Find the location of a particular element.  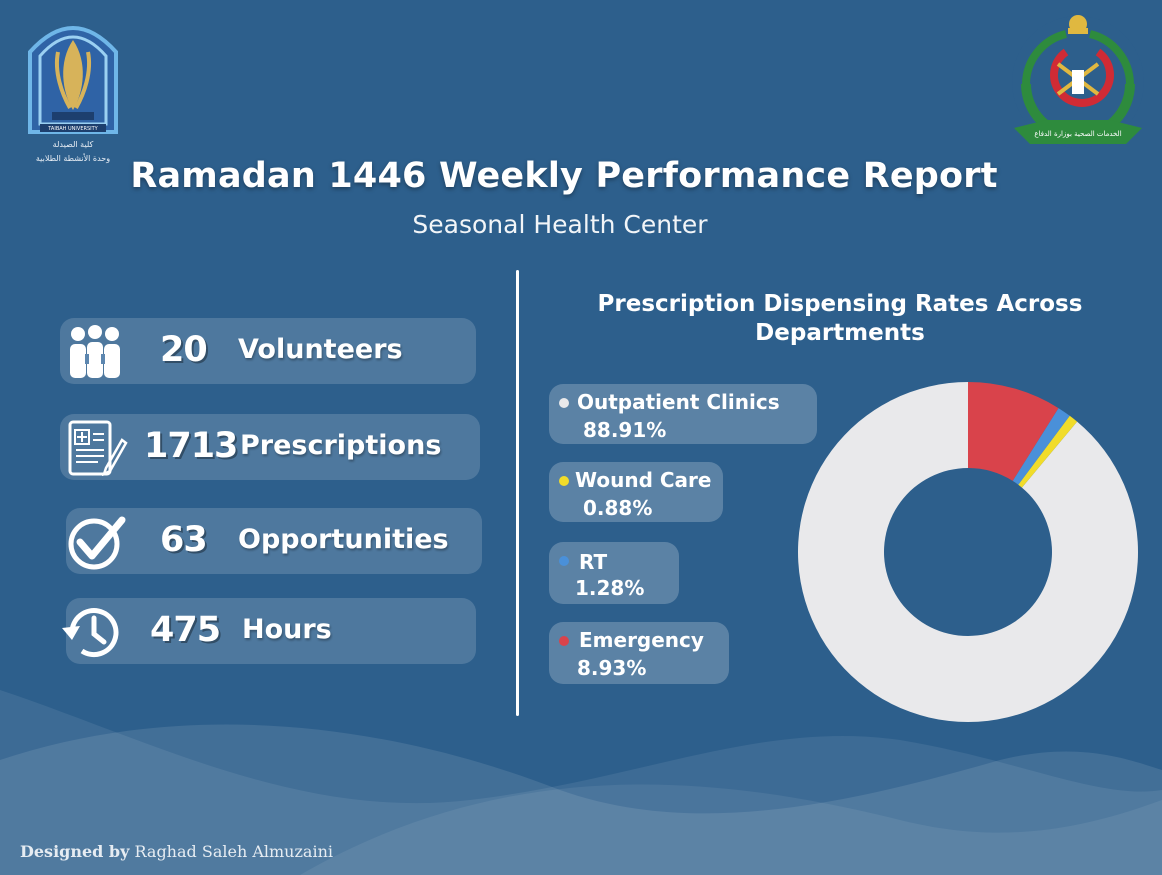

stat-number: 20 is located at coordinates (184, 350).